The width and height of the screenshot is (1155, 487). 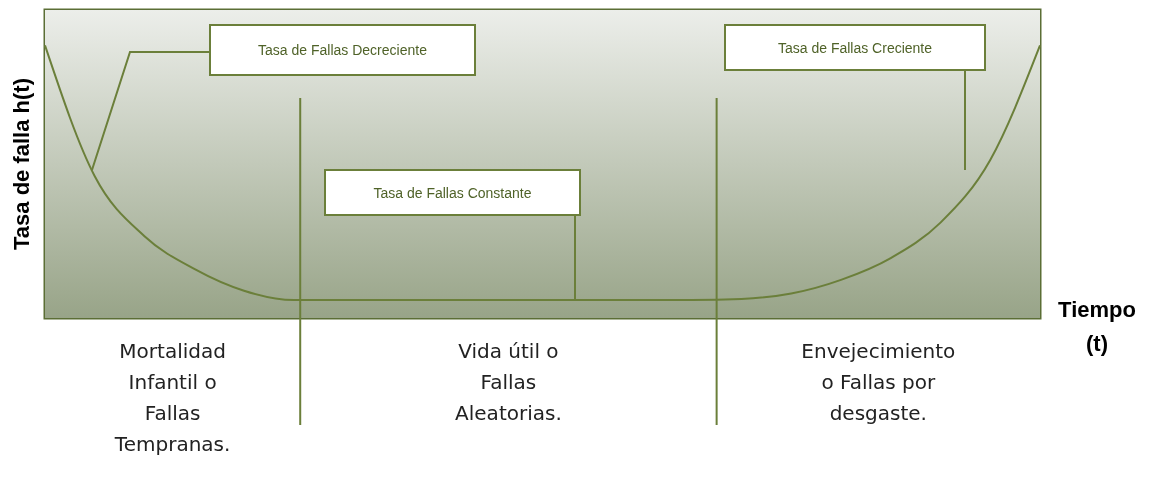 I want to click on callout-box: Tasa de Fallas Constante, so click(x=452, y=235).